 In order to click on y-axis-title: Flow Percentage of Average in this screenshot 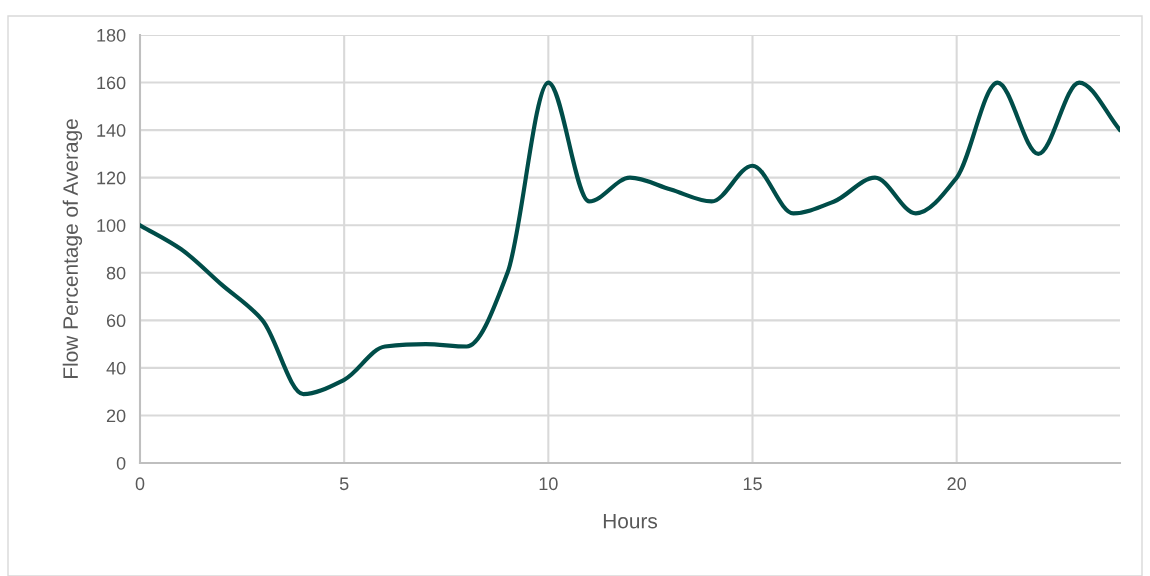, I will do `click(72, 248)`.